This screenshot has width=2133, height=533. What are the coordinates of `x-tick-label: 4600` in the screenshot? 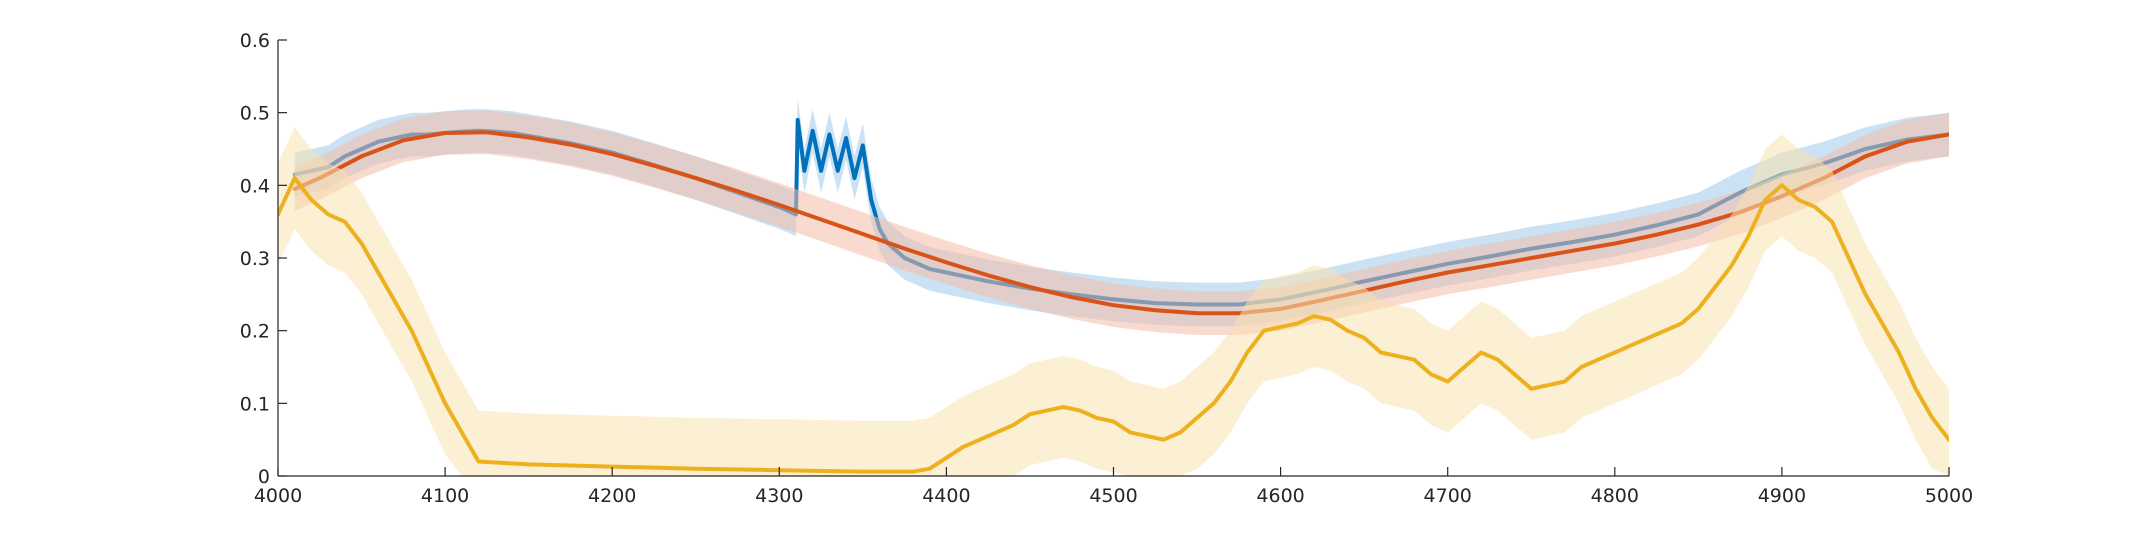 It's located at (1280, 496).